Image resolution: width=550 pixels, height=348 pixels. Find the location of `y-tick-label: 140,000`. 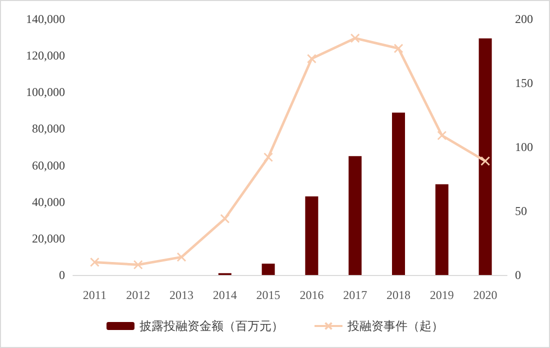

y-tick-label: 140,000 is located at coordinates (45, 19).